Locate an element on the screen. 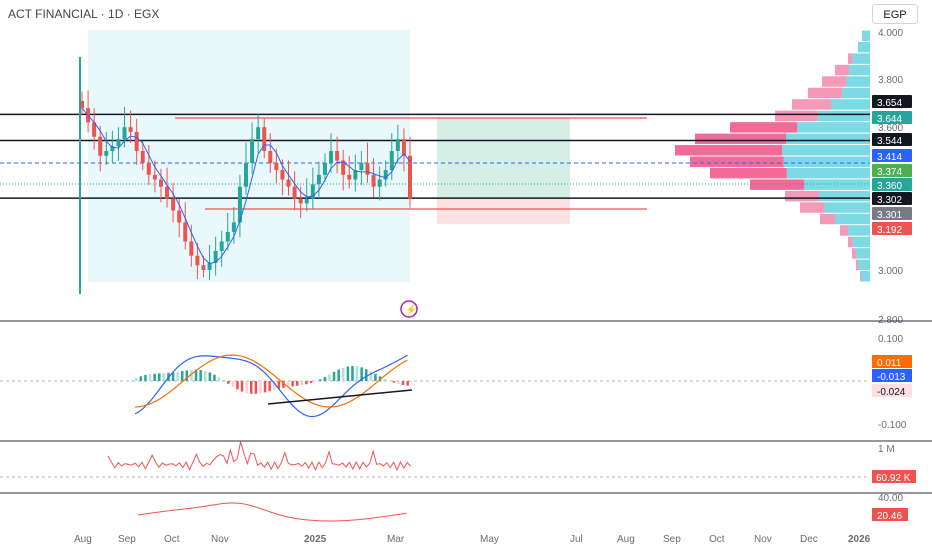 This screenshot has width=932, height=550. price-tag-label: 3.301 is located at coordinates (889, 215).